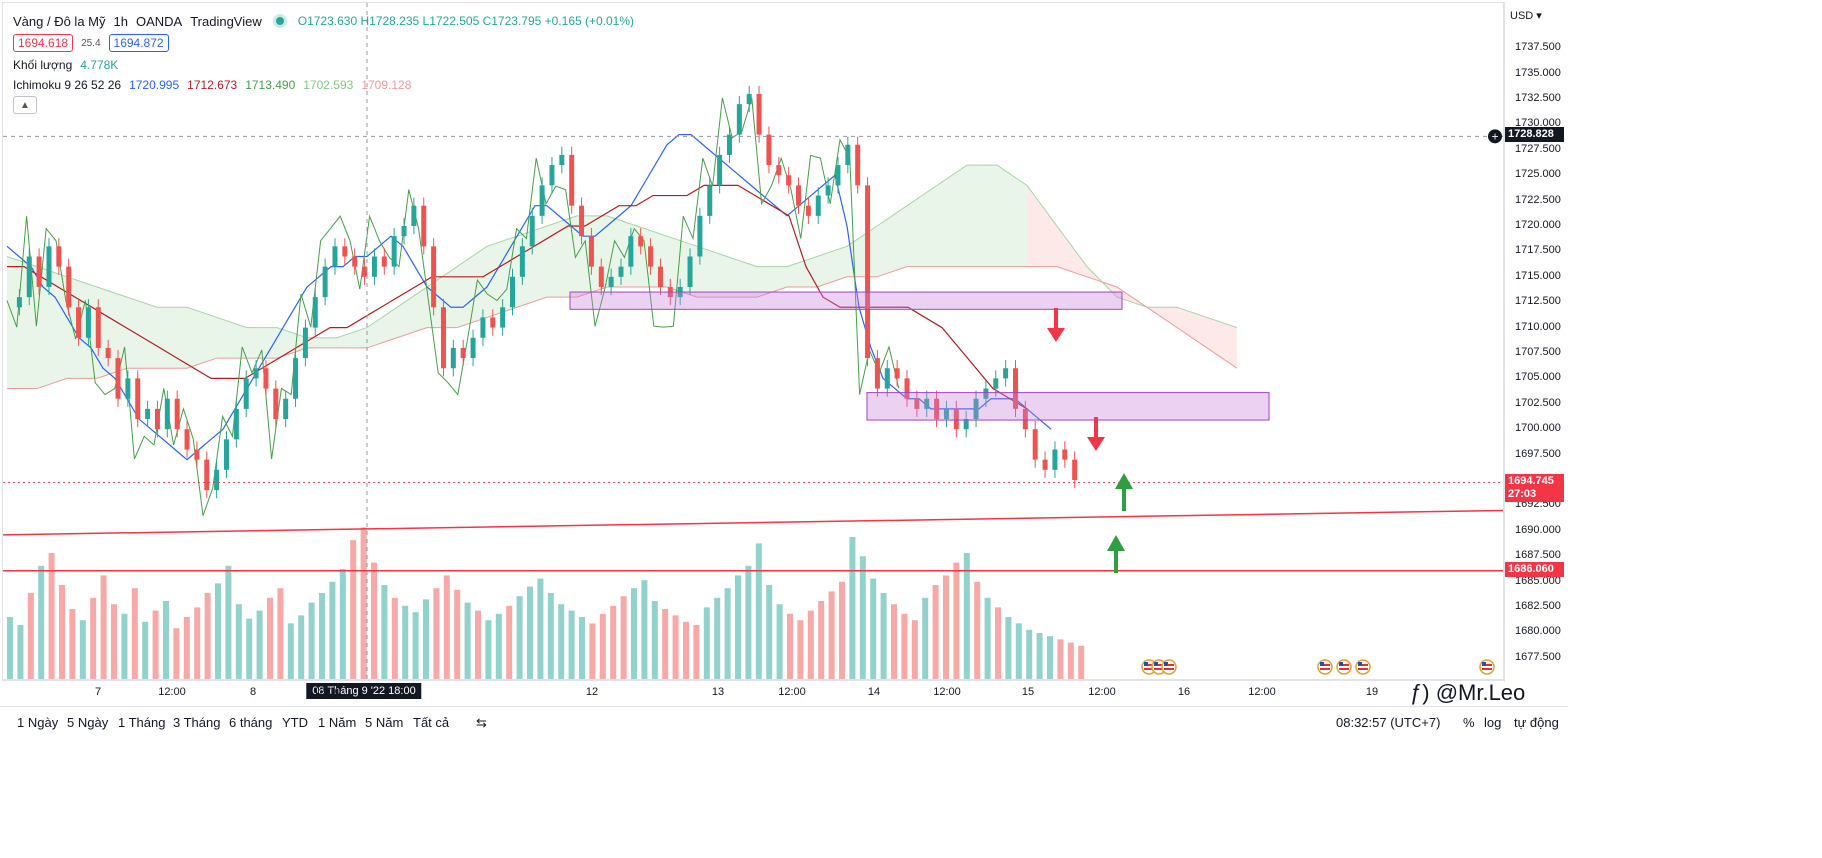 The width and height of the screenshot is (1822, 858). Describe the element at coordinates (1388, 722) in the screenshot. I see `clock: 08:32:57 (UTC+7)` at that location.